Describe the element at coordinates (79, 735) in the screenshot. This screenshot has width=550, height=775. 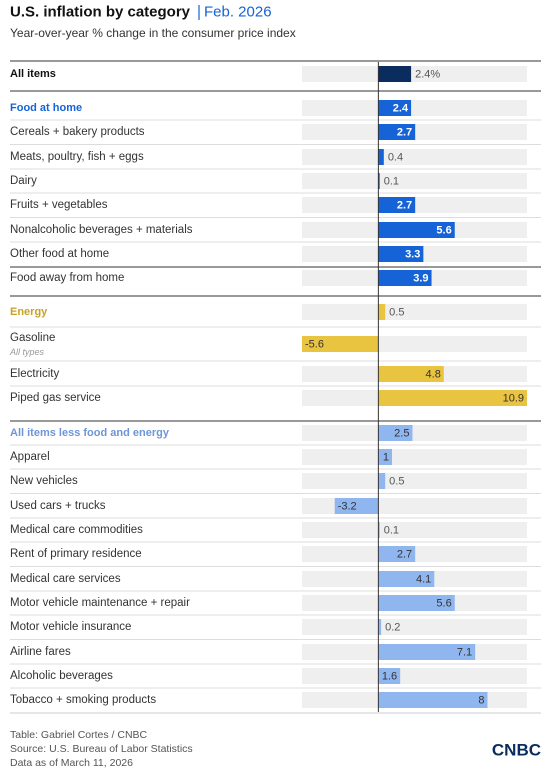
I see `footer-credit: Table: Gabriel Cortes / CNBC` at that location.